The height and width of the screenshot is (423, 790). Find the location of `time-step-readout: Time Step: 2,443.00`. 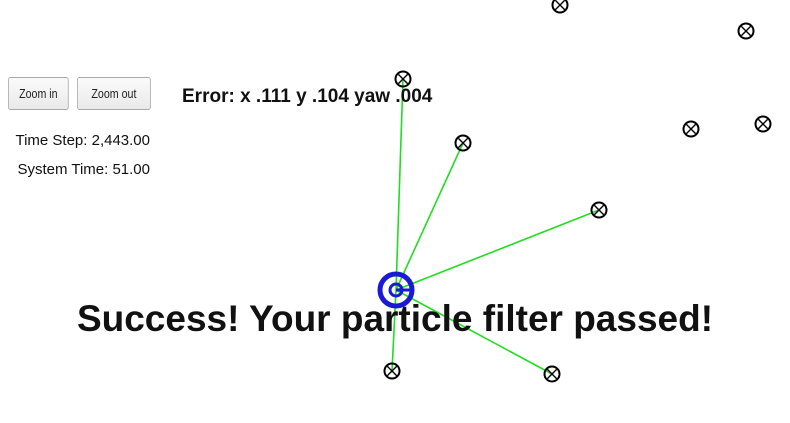

time-step-readout: Time Step: 2,443.00 is located at coordinates (82, 140).